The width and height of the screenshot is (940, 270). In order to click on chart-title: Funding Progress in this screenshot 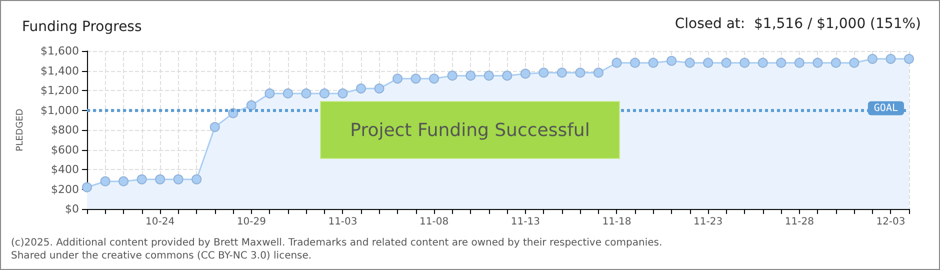, I will do `click(82, 27)`.